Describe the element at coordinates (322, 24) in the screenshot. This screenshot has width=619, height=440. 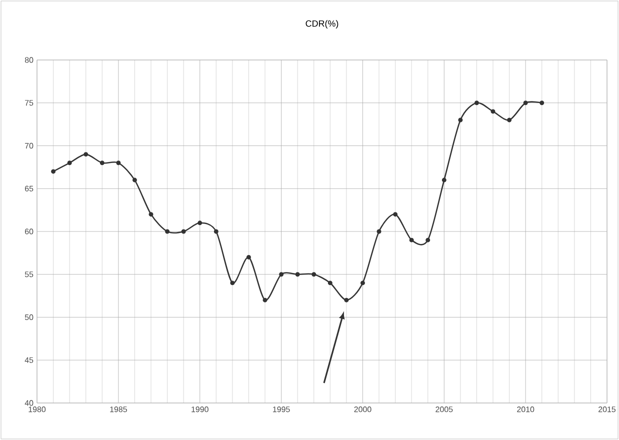
I see `chart-title: CDR(%)` at that location.